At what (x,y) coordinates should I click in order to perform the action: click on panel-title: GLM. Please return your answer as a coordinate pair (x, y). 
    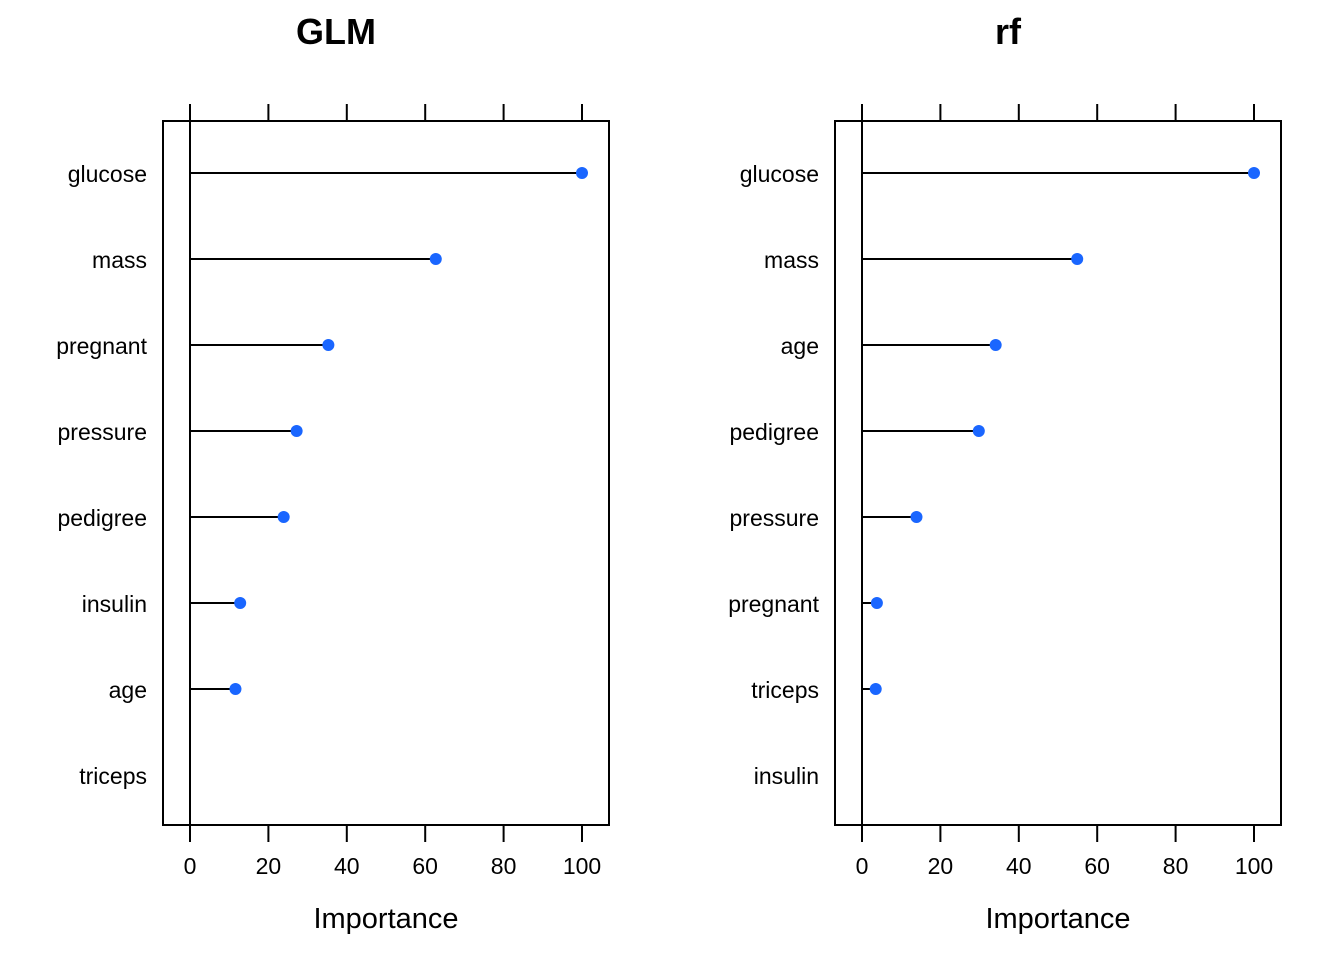
    Looking at the image, I should click on (336, 31).